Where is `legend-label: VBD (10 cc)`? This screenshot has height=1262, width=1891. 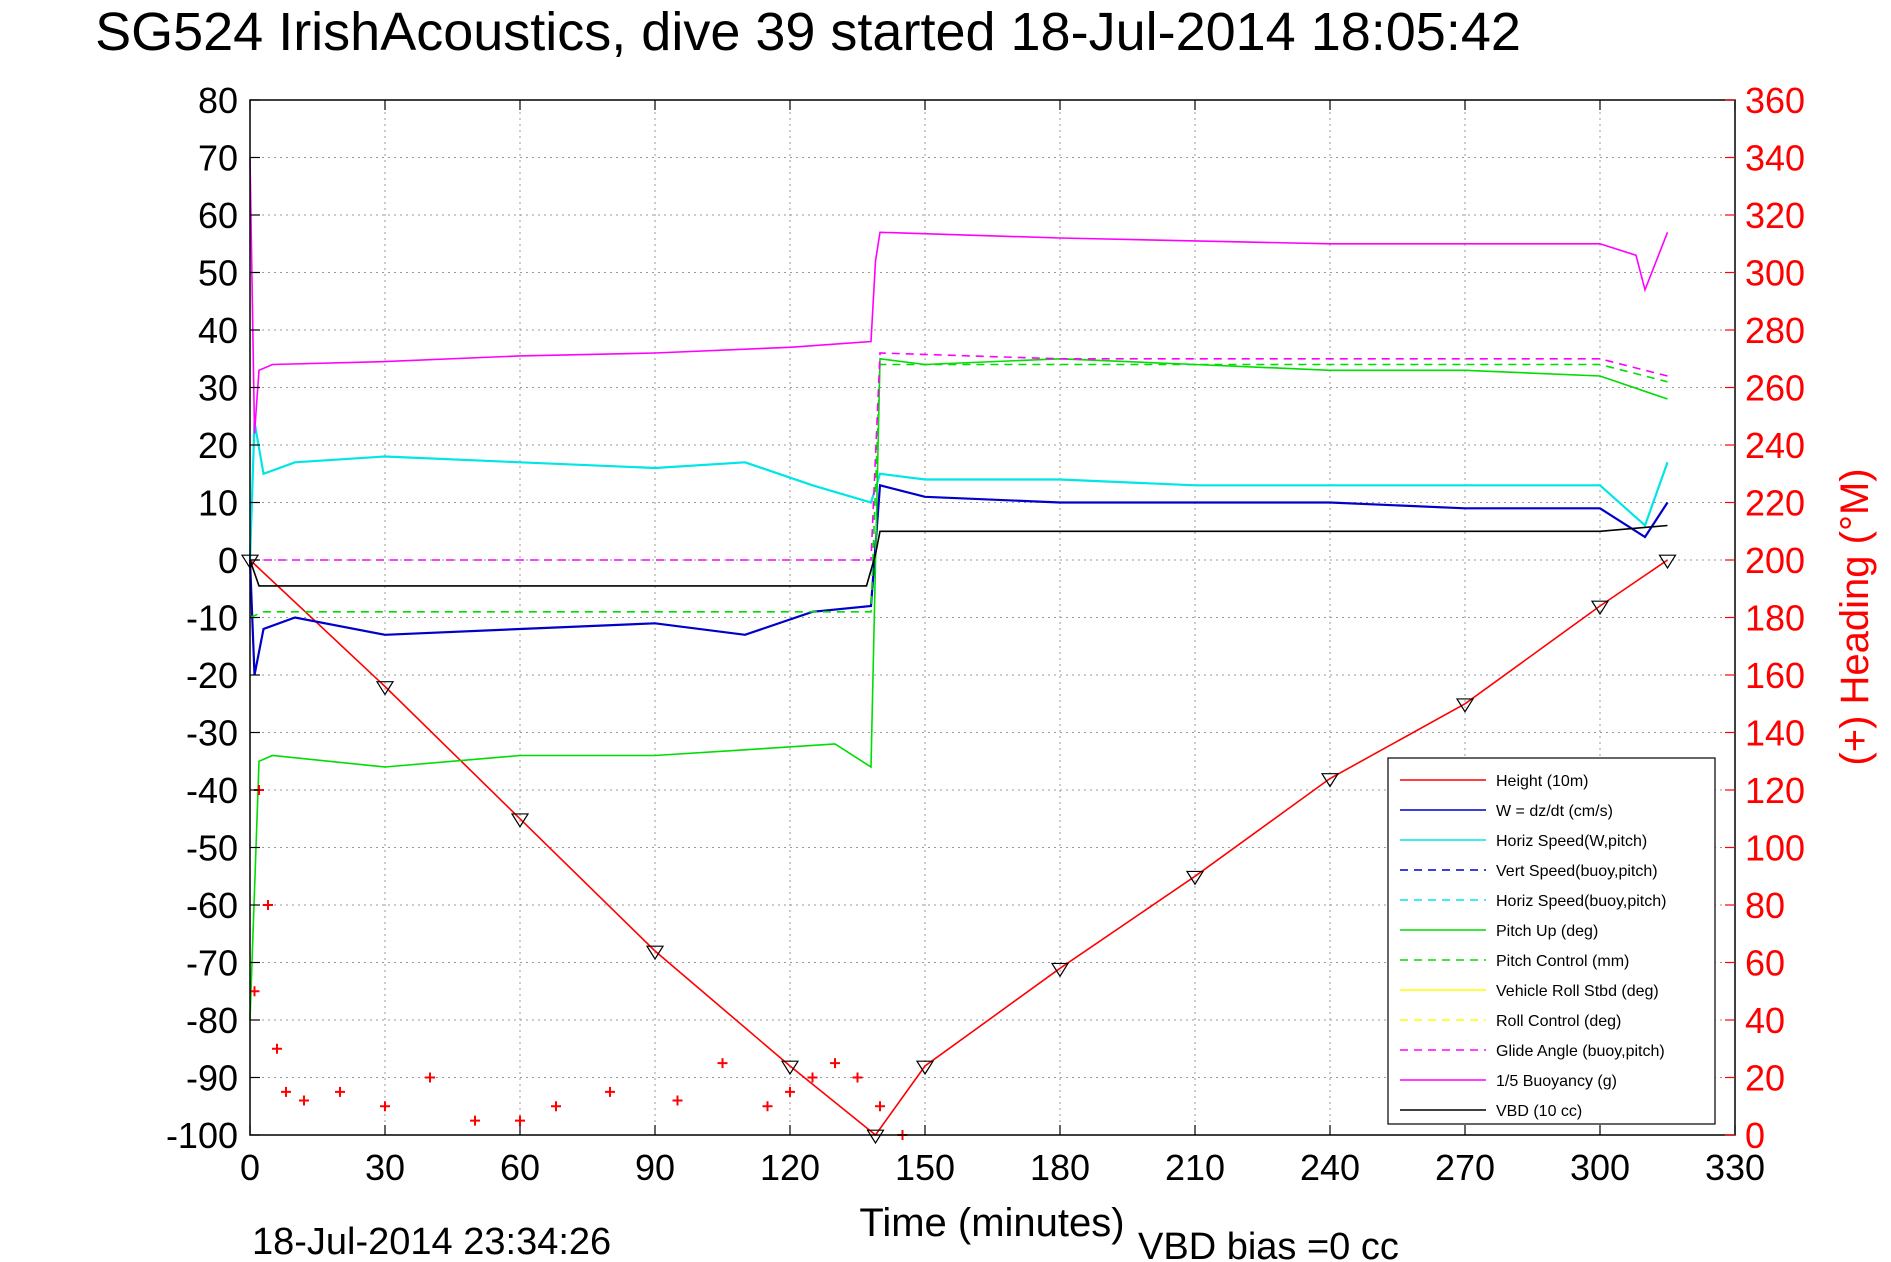
legend-label: VBD (10 cc) is located at coordinates (1539, 1111).